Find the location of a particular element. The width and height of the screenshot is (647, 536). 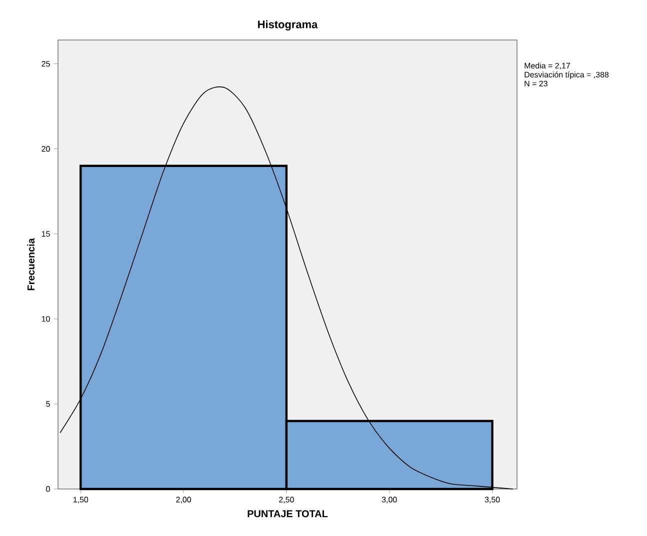

x-axis-title: PUNTAJE TOTAL is located at coordinates (288, 514).